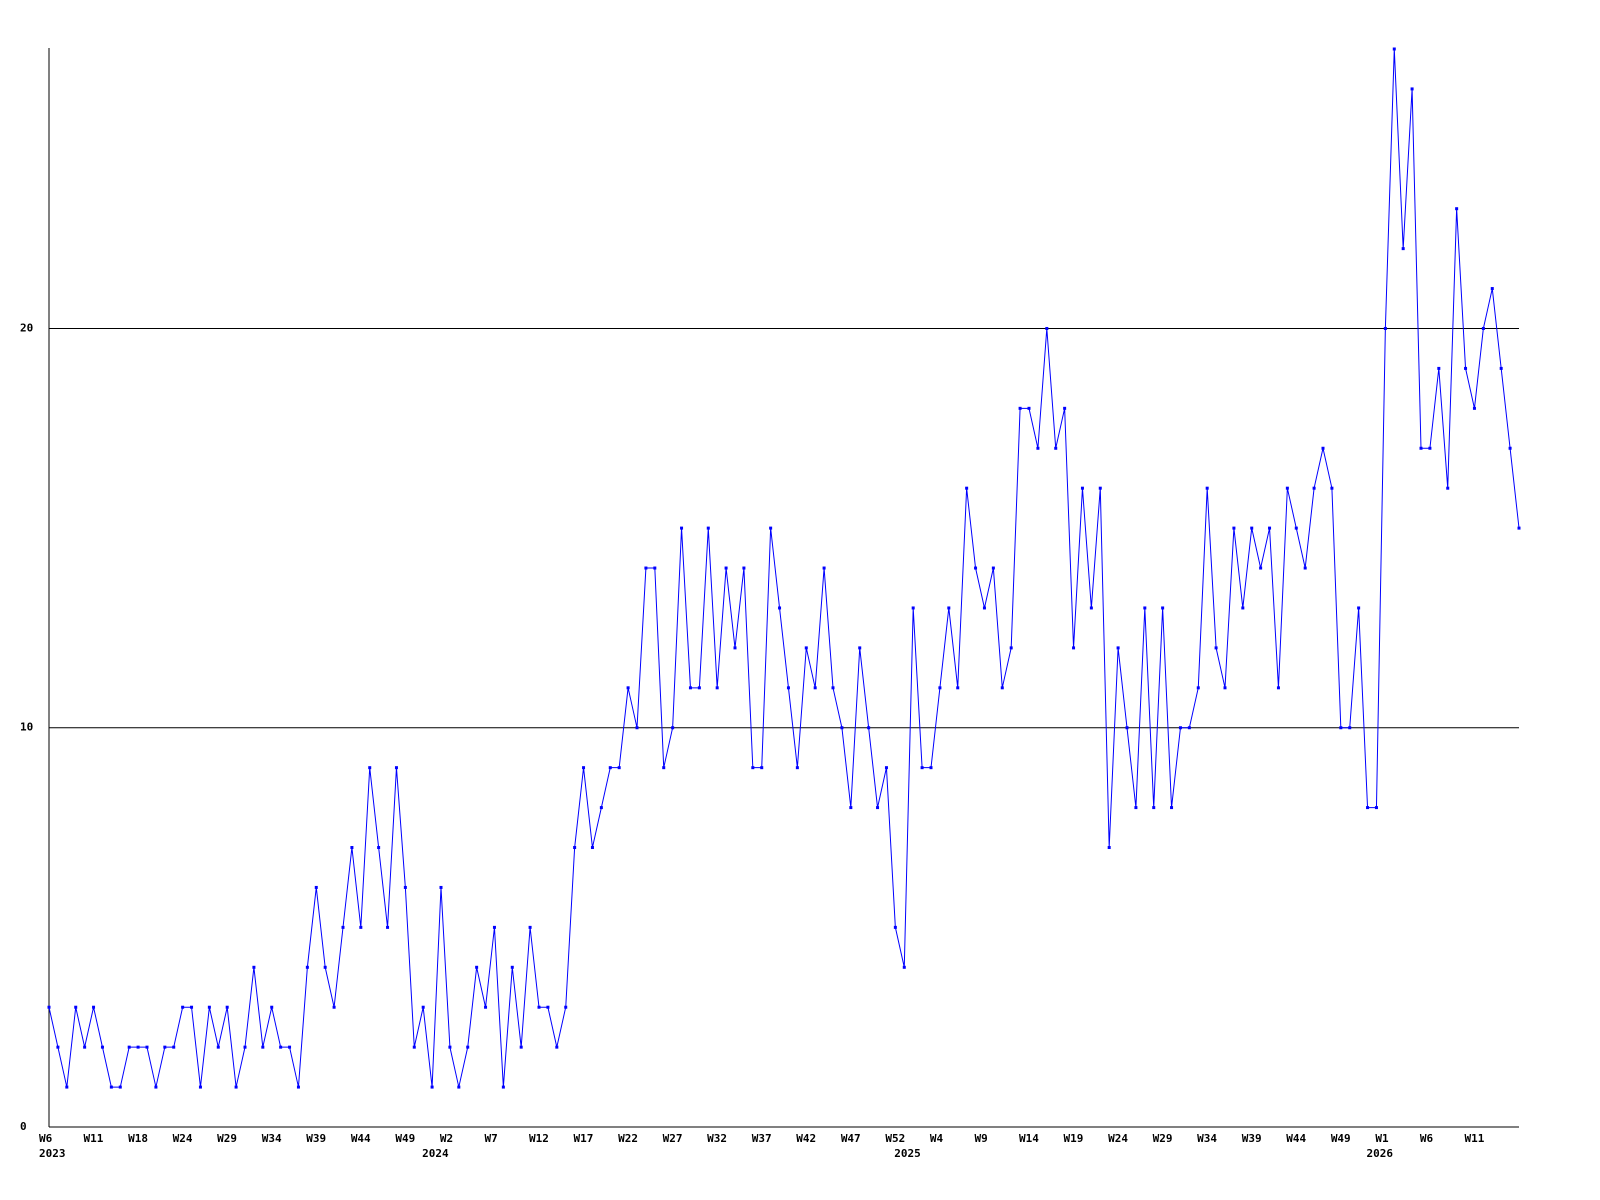 This screenshot has height=1200, width=1600. Describe the element at coordinates (1207, 1138) in the screenshot. I see `x-tick-label: W34` at that location.